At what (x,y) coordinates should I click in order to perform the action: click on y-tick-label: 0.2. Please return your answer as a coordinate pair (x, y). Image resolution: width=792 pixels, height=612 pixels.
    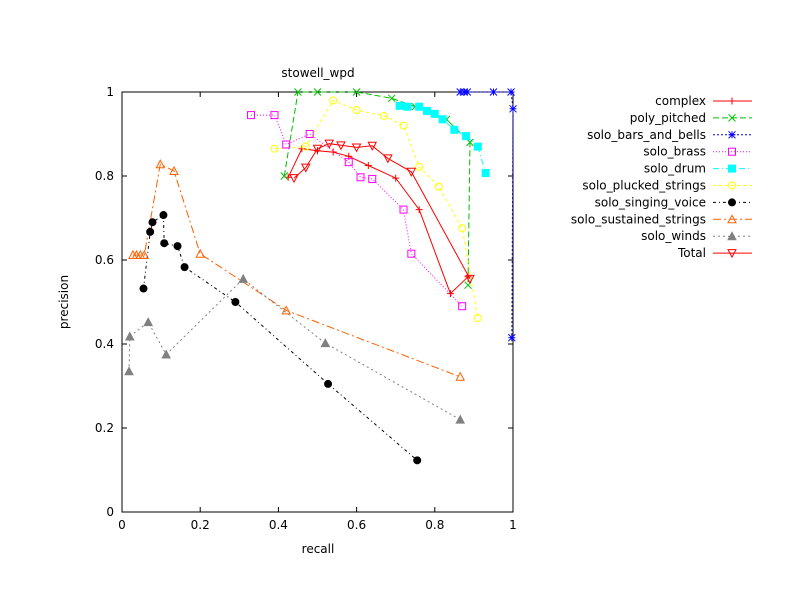
    Looking at the image, I should click on (104, 428).